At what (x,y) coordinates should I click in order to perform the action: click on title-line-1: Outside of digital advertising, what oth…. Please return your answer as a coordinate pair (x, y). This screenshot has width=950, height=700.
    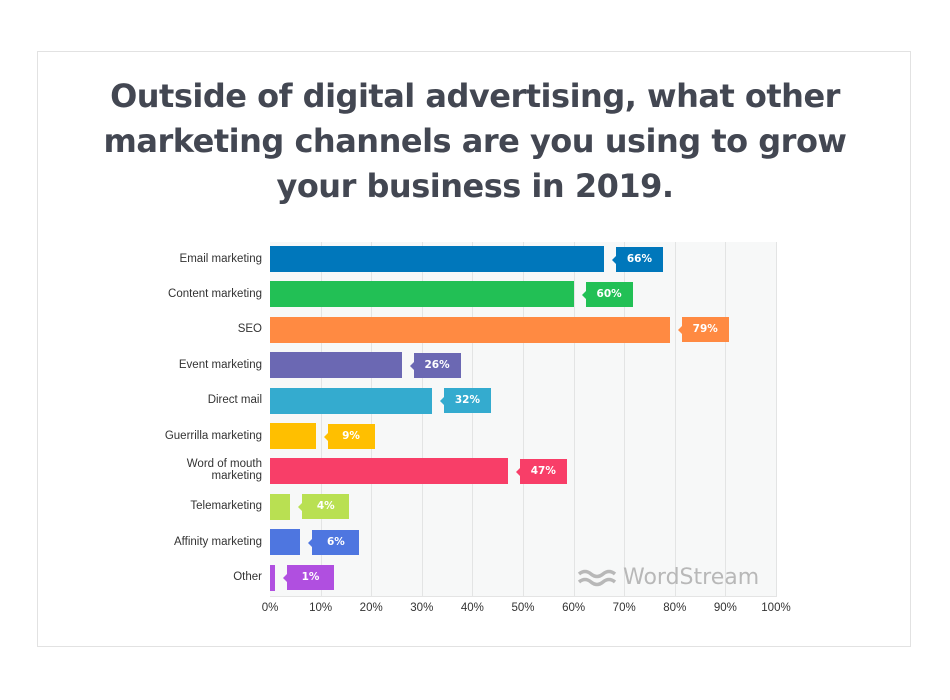
    Looking at the image, I should click on (475, 96).